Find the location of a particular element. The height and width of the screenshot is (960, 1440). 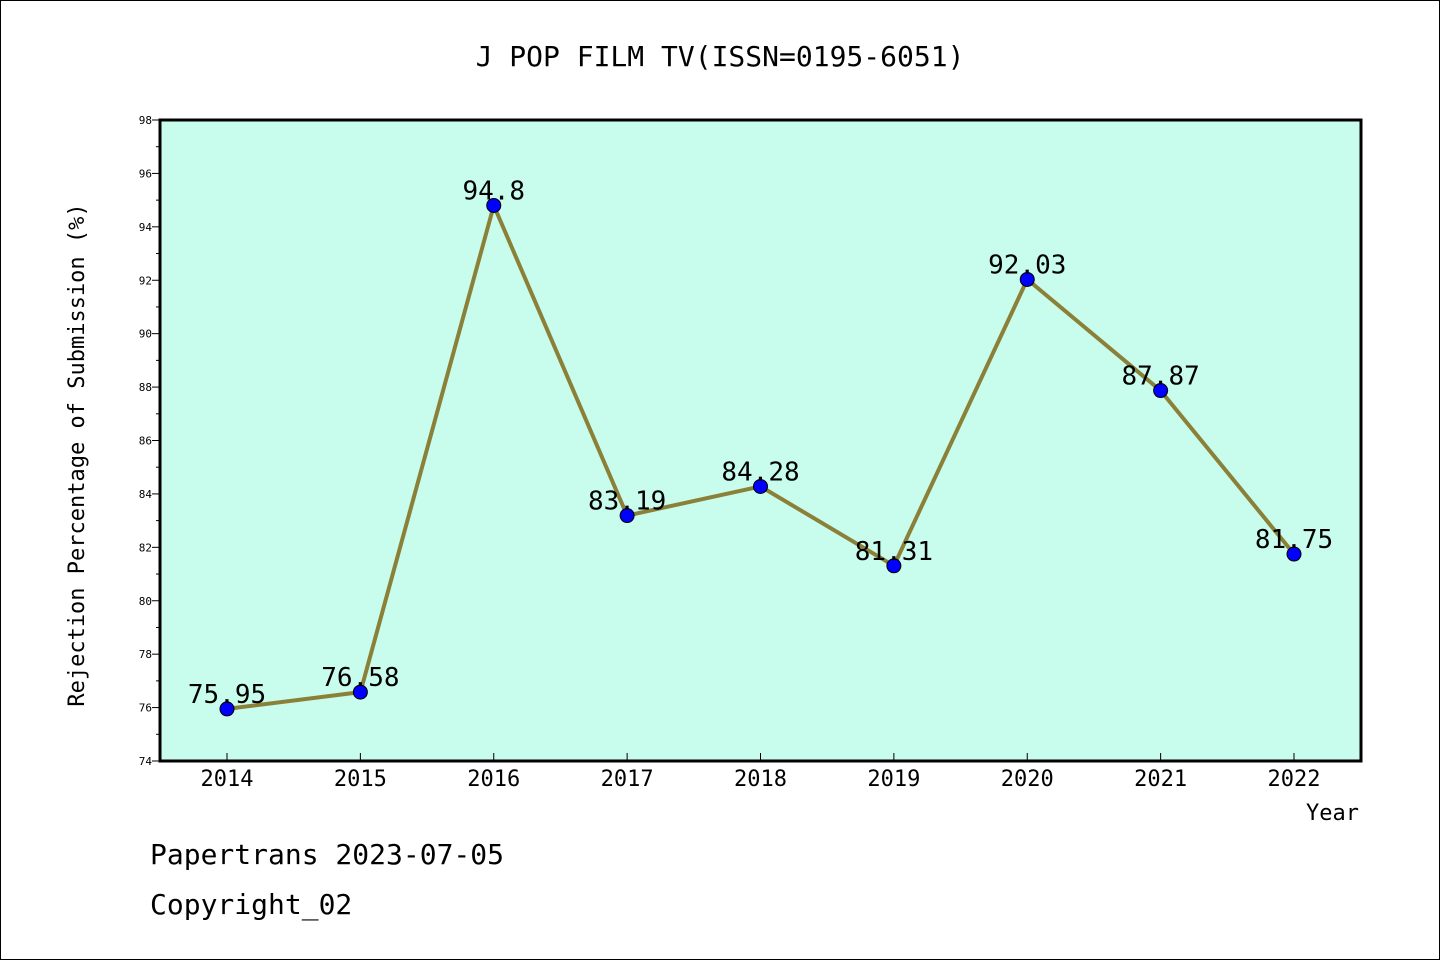

data-label: 92.03 is located at coordinates (1027, 265).